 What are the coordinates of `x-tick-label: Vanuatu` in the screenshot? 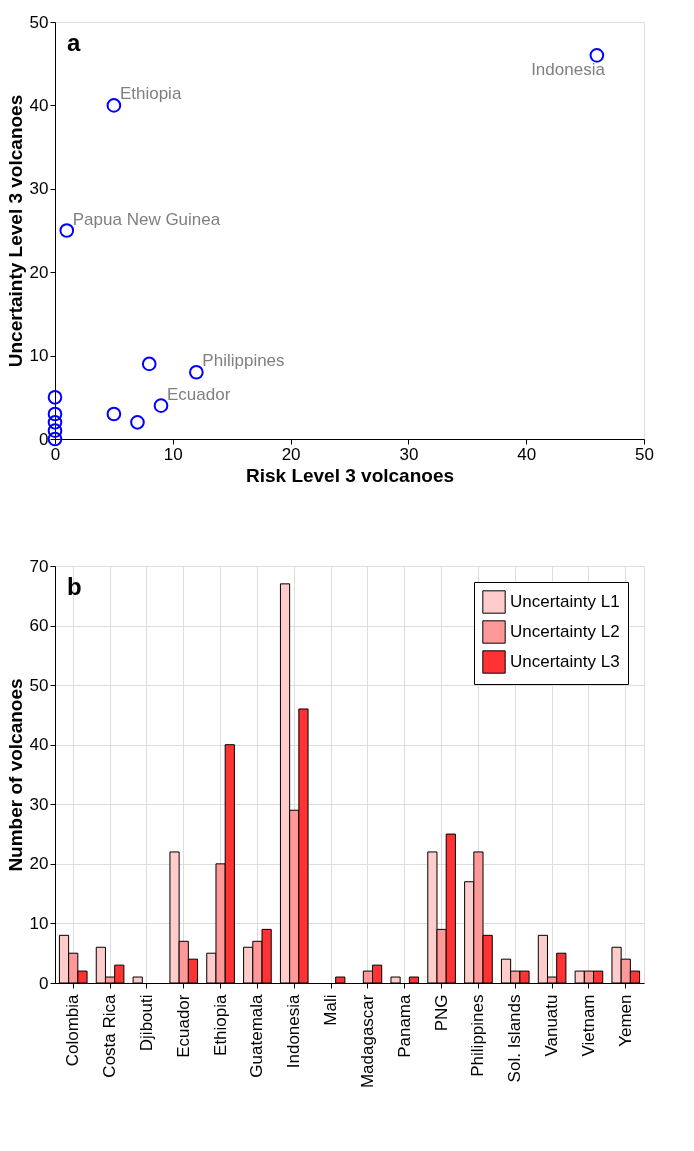 It's located at (552, 1025).